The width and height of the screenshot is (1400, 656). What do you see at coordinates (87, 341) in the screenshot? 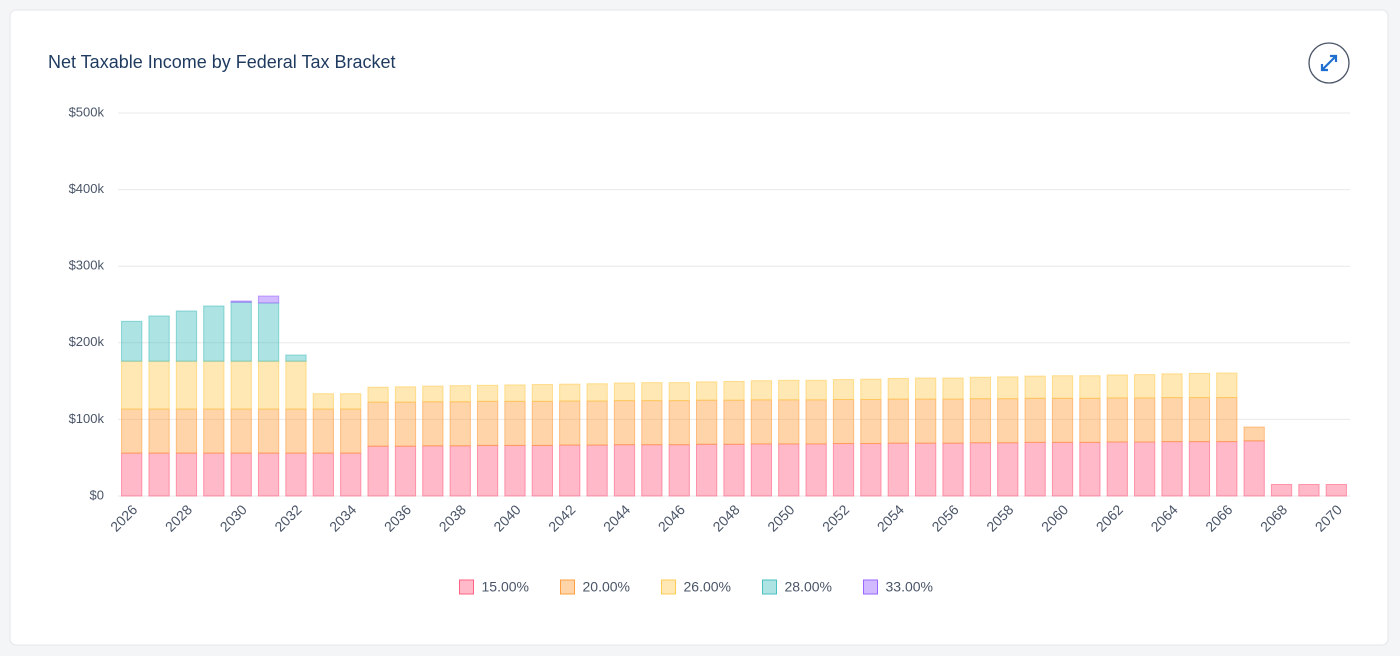
I see `y-tick-label: $200k` at bounding box center [87, 341].